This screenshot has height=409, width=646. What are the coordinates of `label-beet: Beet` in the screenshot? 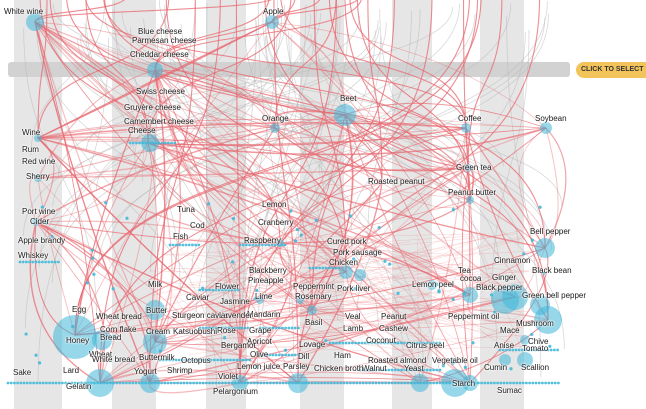 It's located at (348, 98).